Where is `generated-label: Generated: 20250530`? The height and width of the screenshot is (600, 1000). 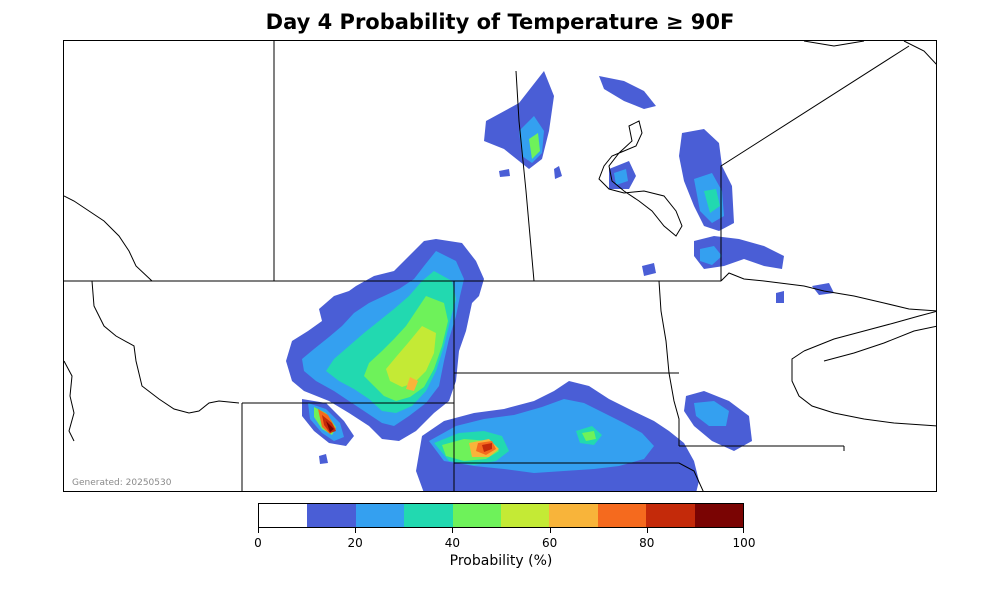
generated-label: Generated: 20250530 is located at coordinates (122, 483).